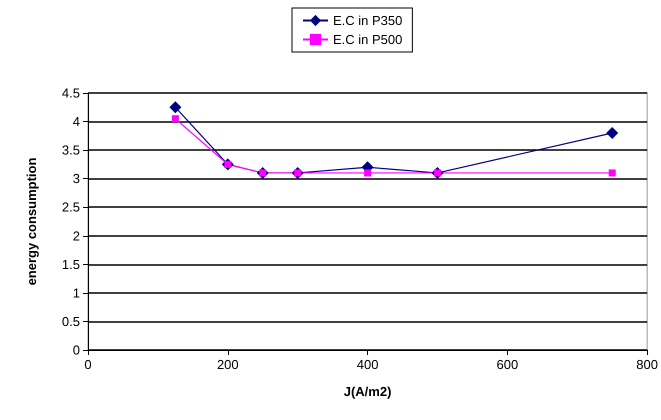  I want to click on x-tick-label: 200, so click(227, 364).